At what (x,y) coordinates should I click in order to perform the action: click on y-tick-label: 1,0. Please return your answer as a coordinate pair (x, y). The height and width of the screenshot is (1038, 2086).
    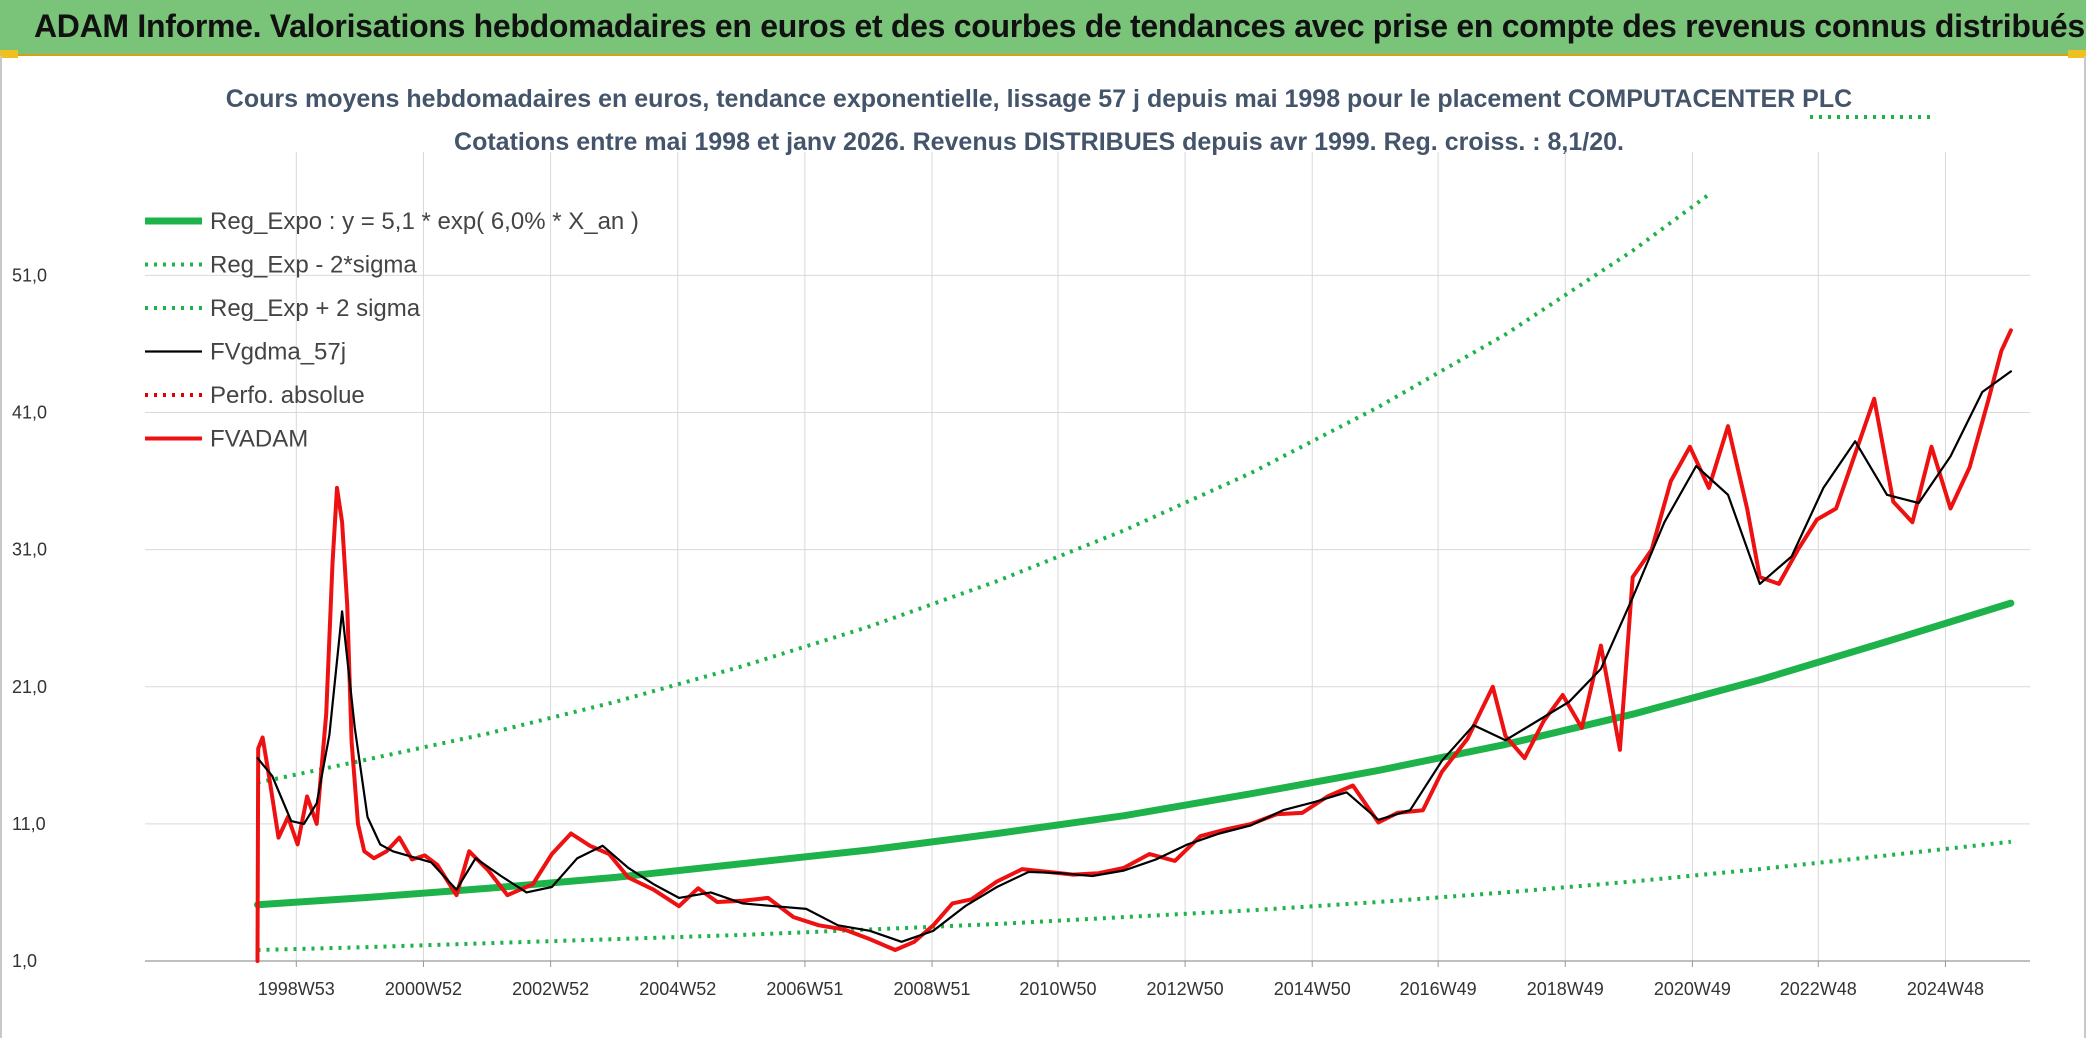
    Looking at the image, I should click on (24, 961).